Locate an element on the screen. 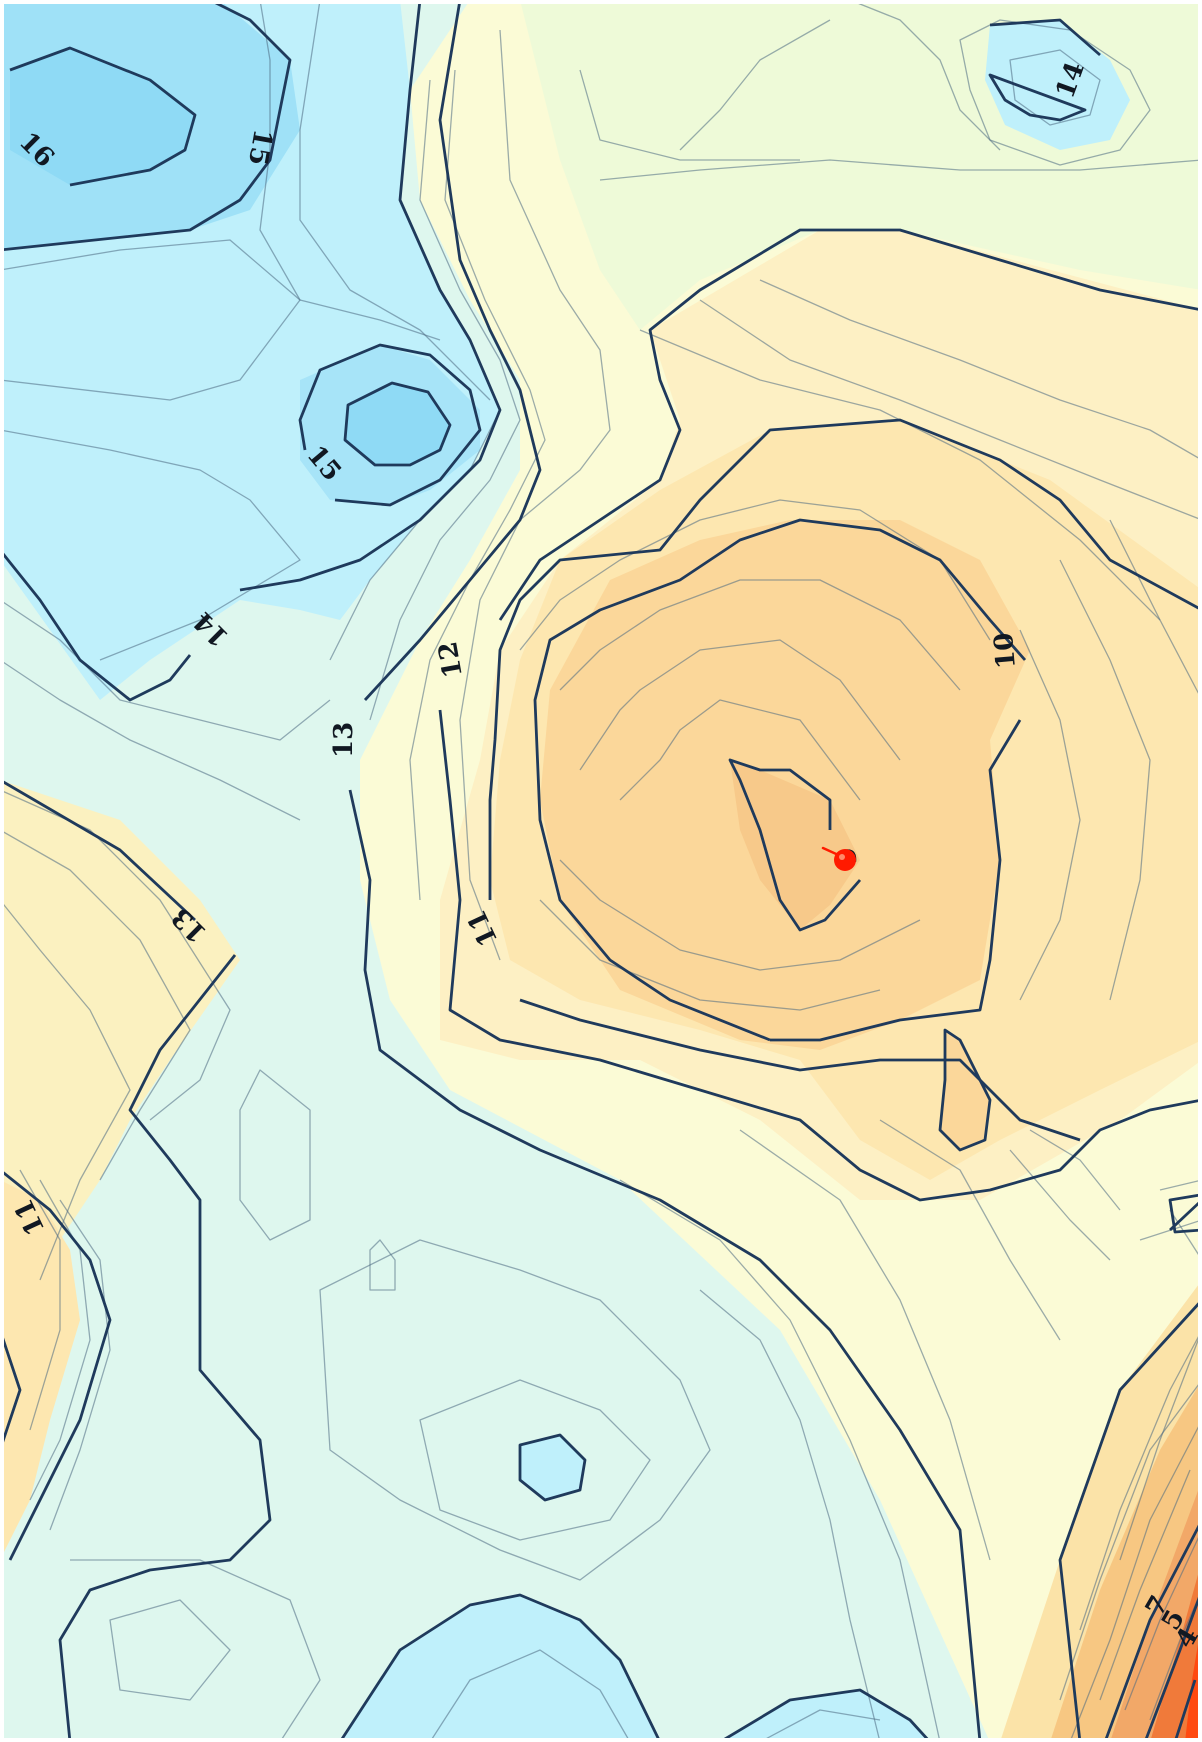 This screenshot has height=1742, width=1202. contour-13-center-b is located at coordinates (452, 350).